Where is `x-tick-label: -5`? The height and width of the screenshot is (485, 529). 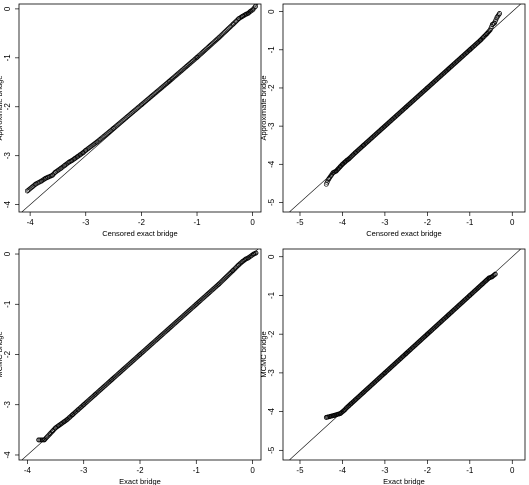
x-tick-label: -5 is located at coordinates (300, 222).